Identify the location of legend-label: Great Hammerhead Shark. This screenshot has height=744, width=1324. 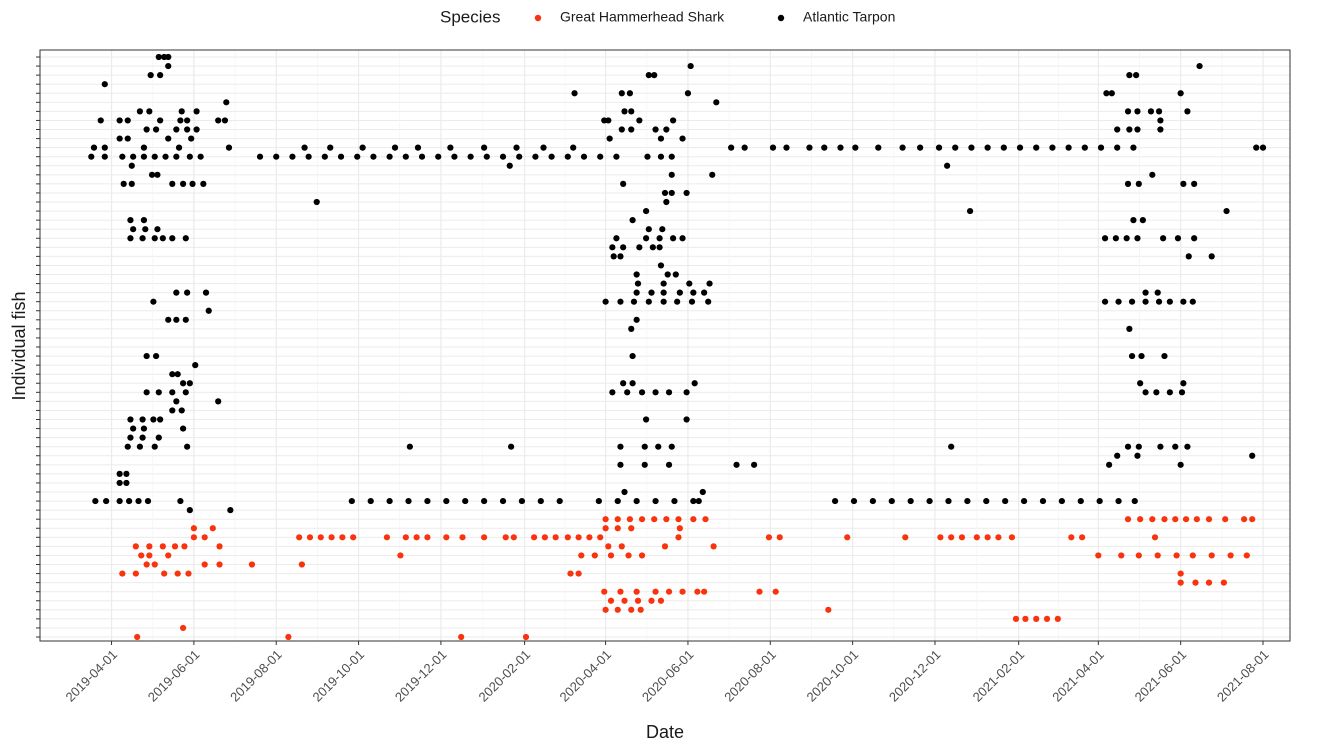
(642, 17).